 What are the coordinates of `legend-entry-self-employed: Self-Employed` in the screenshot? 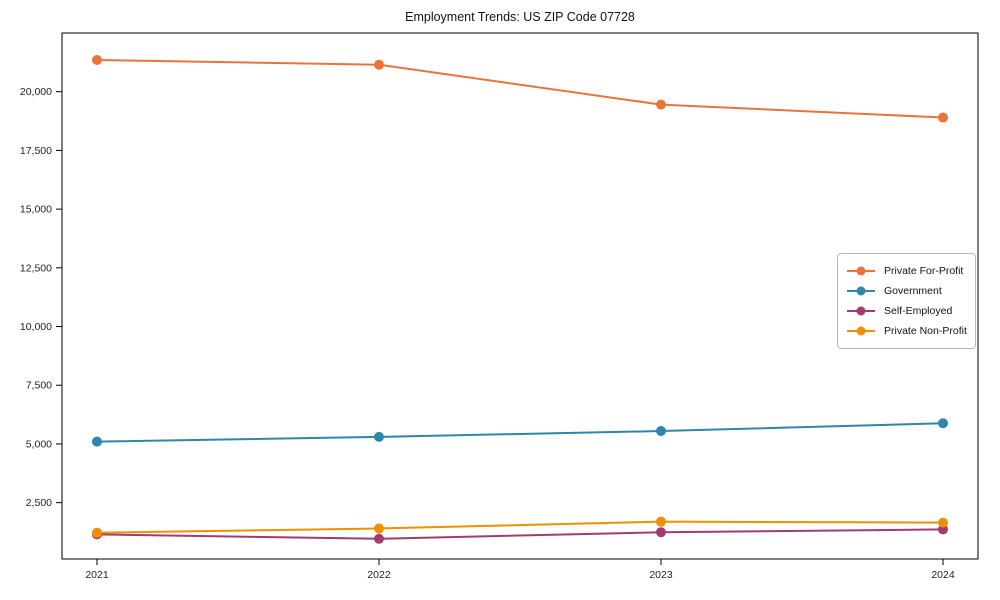 It's located at (906, 311).